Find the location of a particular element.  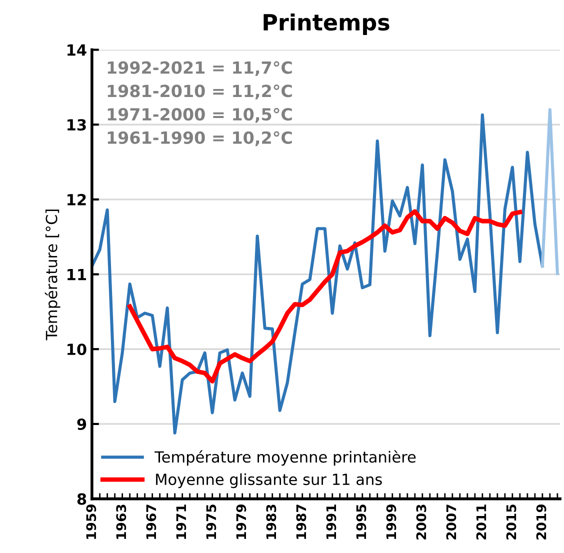

x-tick-label: 2007 is located at coordinates (451, 522).